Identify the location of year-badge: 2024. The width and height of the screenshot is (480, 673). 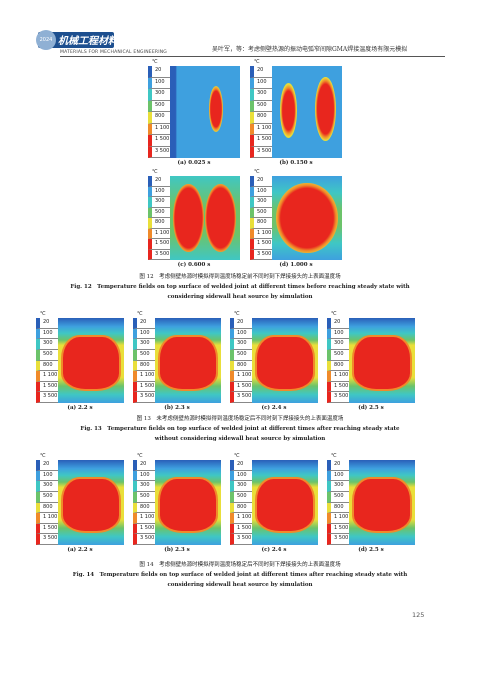
(46, 40).